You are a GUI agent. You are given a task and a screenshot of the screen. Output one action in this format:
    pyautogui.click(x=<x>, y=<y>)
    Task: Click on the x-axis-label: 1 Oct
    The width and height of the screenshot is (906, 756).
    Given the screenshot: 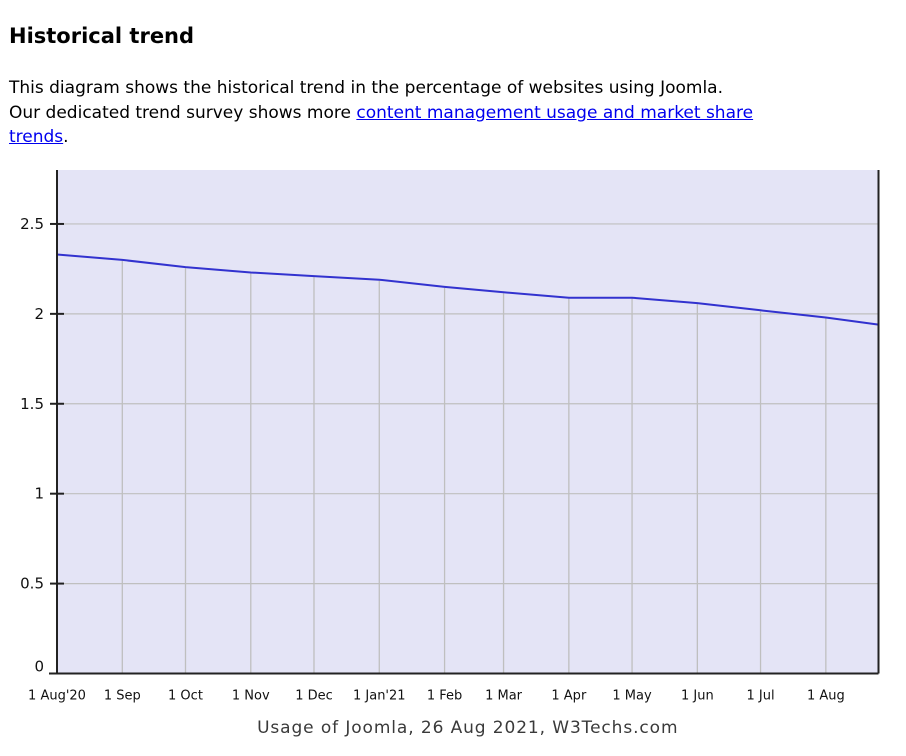 What is the action you would take?
    pyautogui.click(x=185, y=696)
    